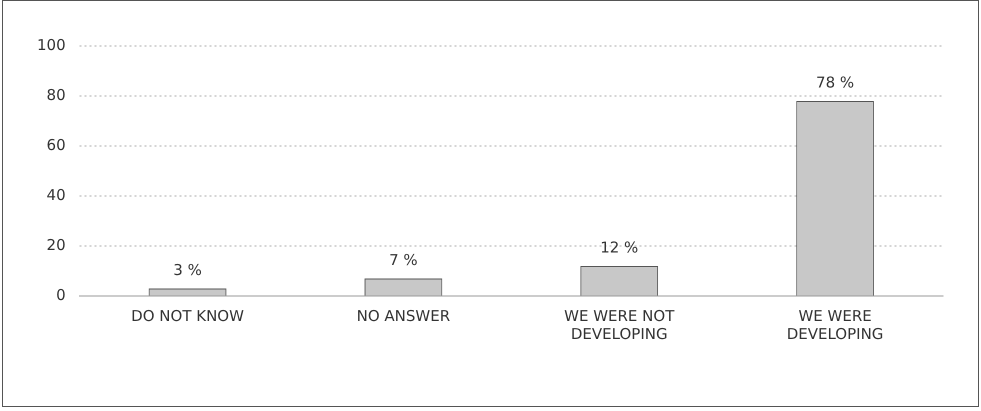 The image size is (981, 411). What do you see at coordinates (56, 245) in the screenshot?
I see `y-tick-label: 20` at bounding box center [56, 245].